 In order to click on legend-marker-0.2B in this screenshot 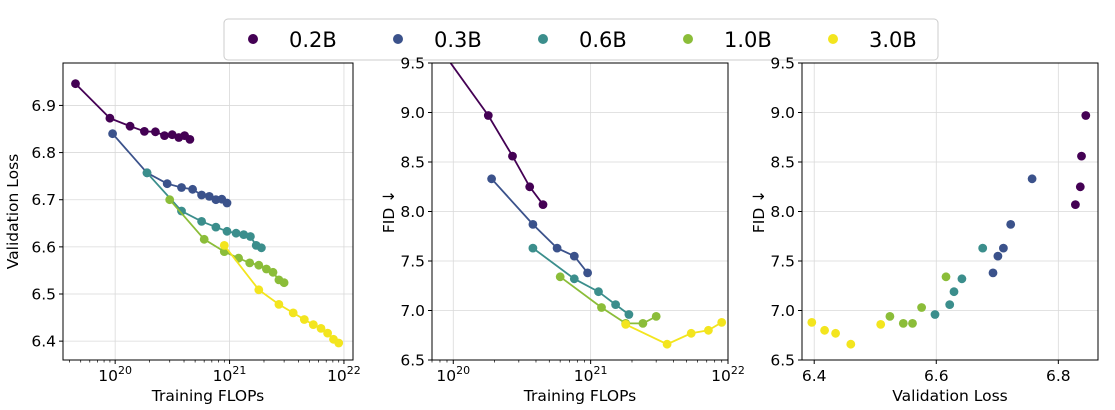, I will do `click(253, 39)`.